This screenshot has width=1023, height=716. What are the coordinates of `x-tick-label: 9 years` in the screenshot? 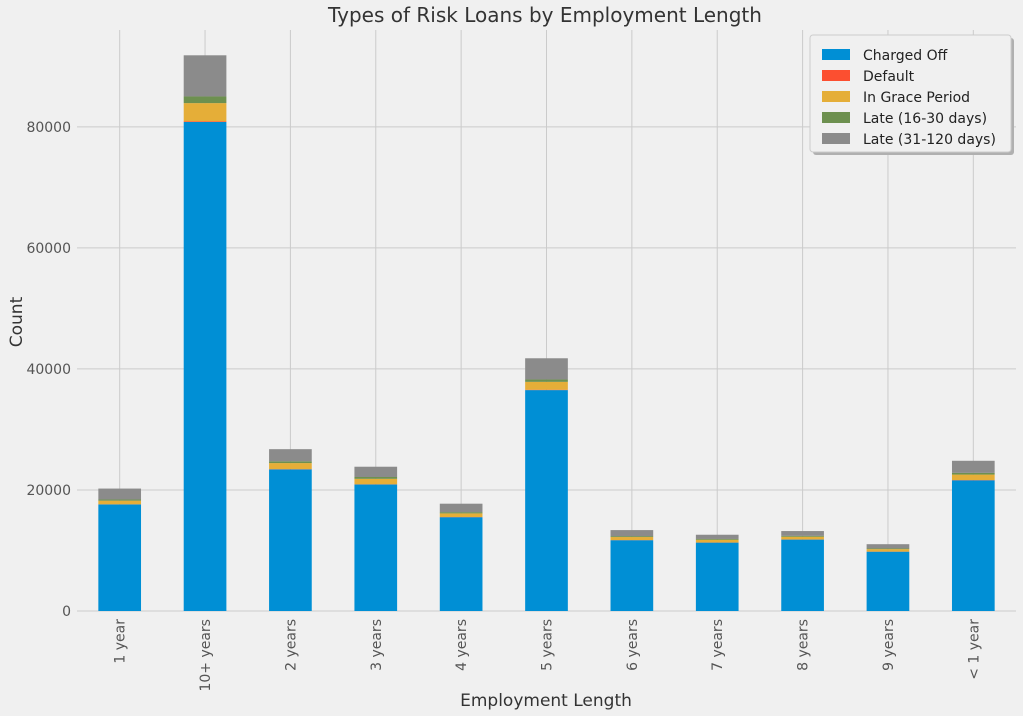 It's located at (889, 645).